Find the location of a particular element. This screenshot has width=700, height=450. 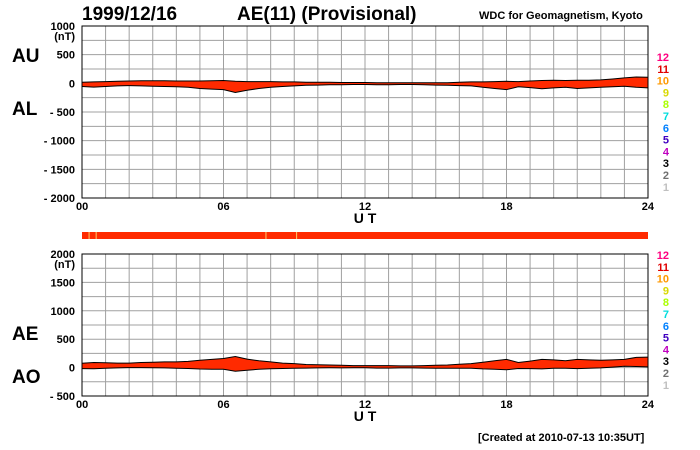

series-label-ao: AO is located at coordinates (26, 377).